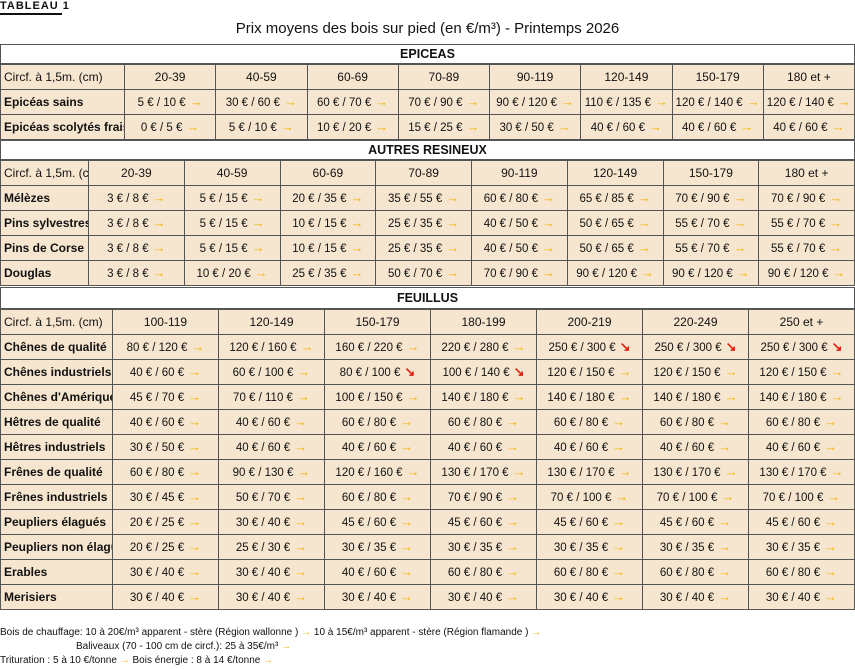  What do you see at coordinates (435, 128) in the screenshot?
I see `price-range: 15 € / 25 €` at bounding box center [435, 128].